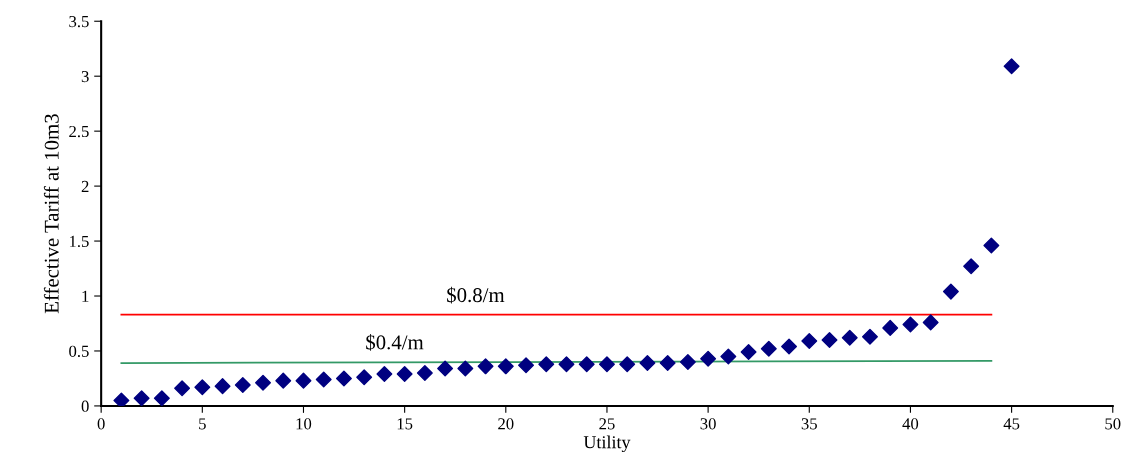  I want to click on y-tick-label: 2.5, so click(79, 131).